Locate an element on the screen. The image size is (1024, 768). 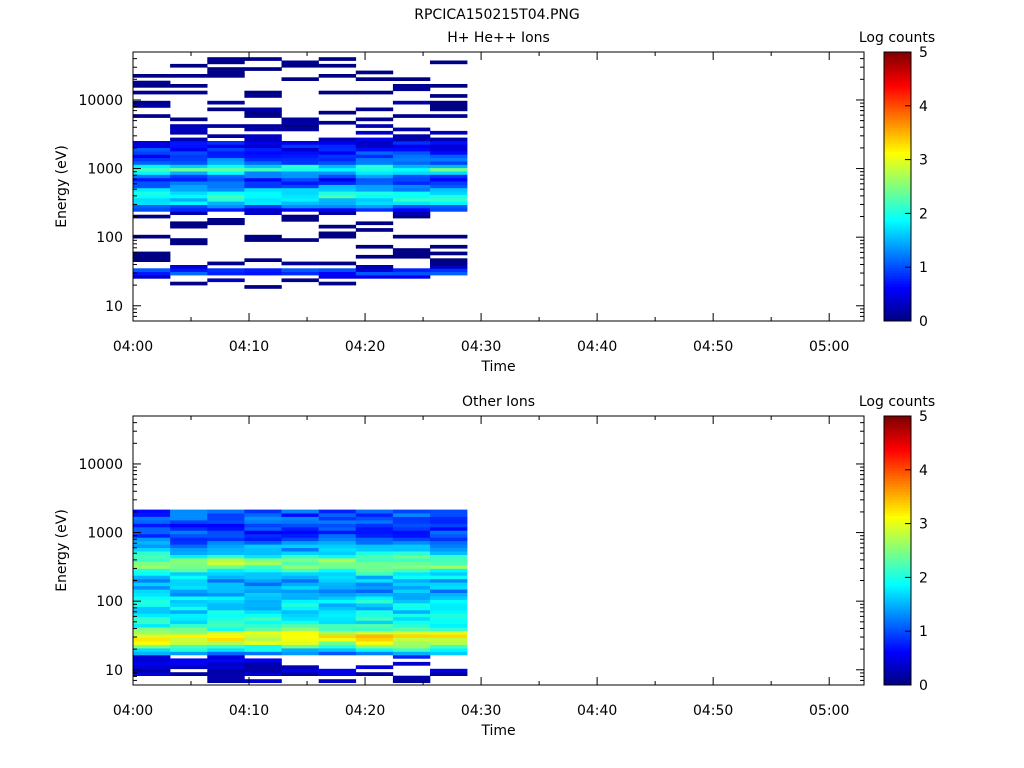
x-tick-label: 04:20 is located at coordinates (365, 347).